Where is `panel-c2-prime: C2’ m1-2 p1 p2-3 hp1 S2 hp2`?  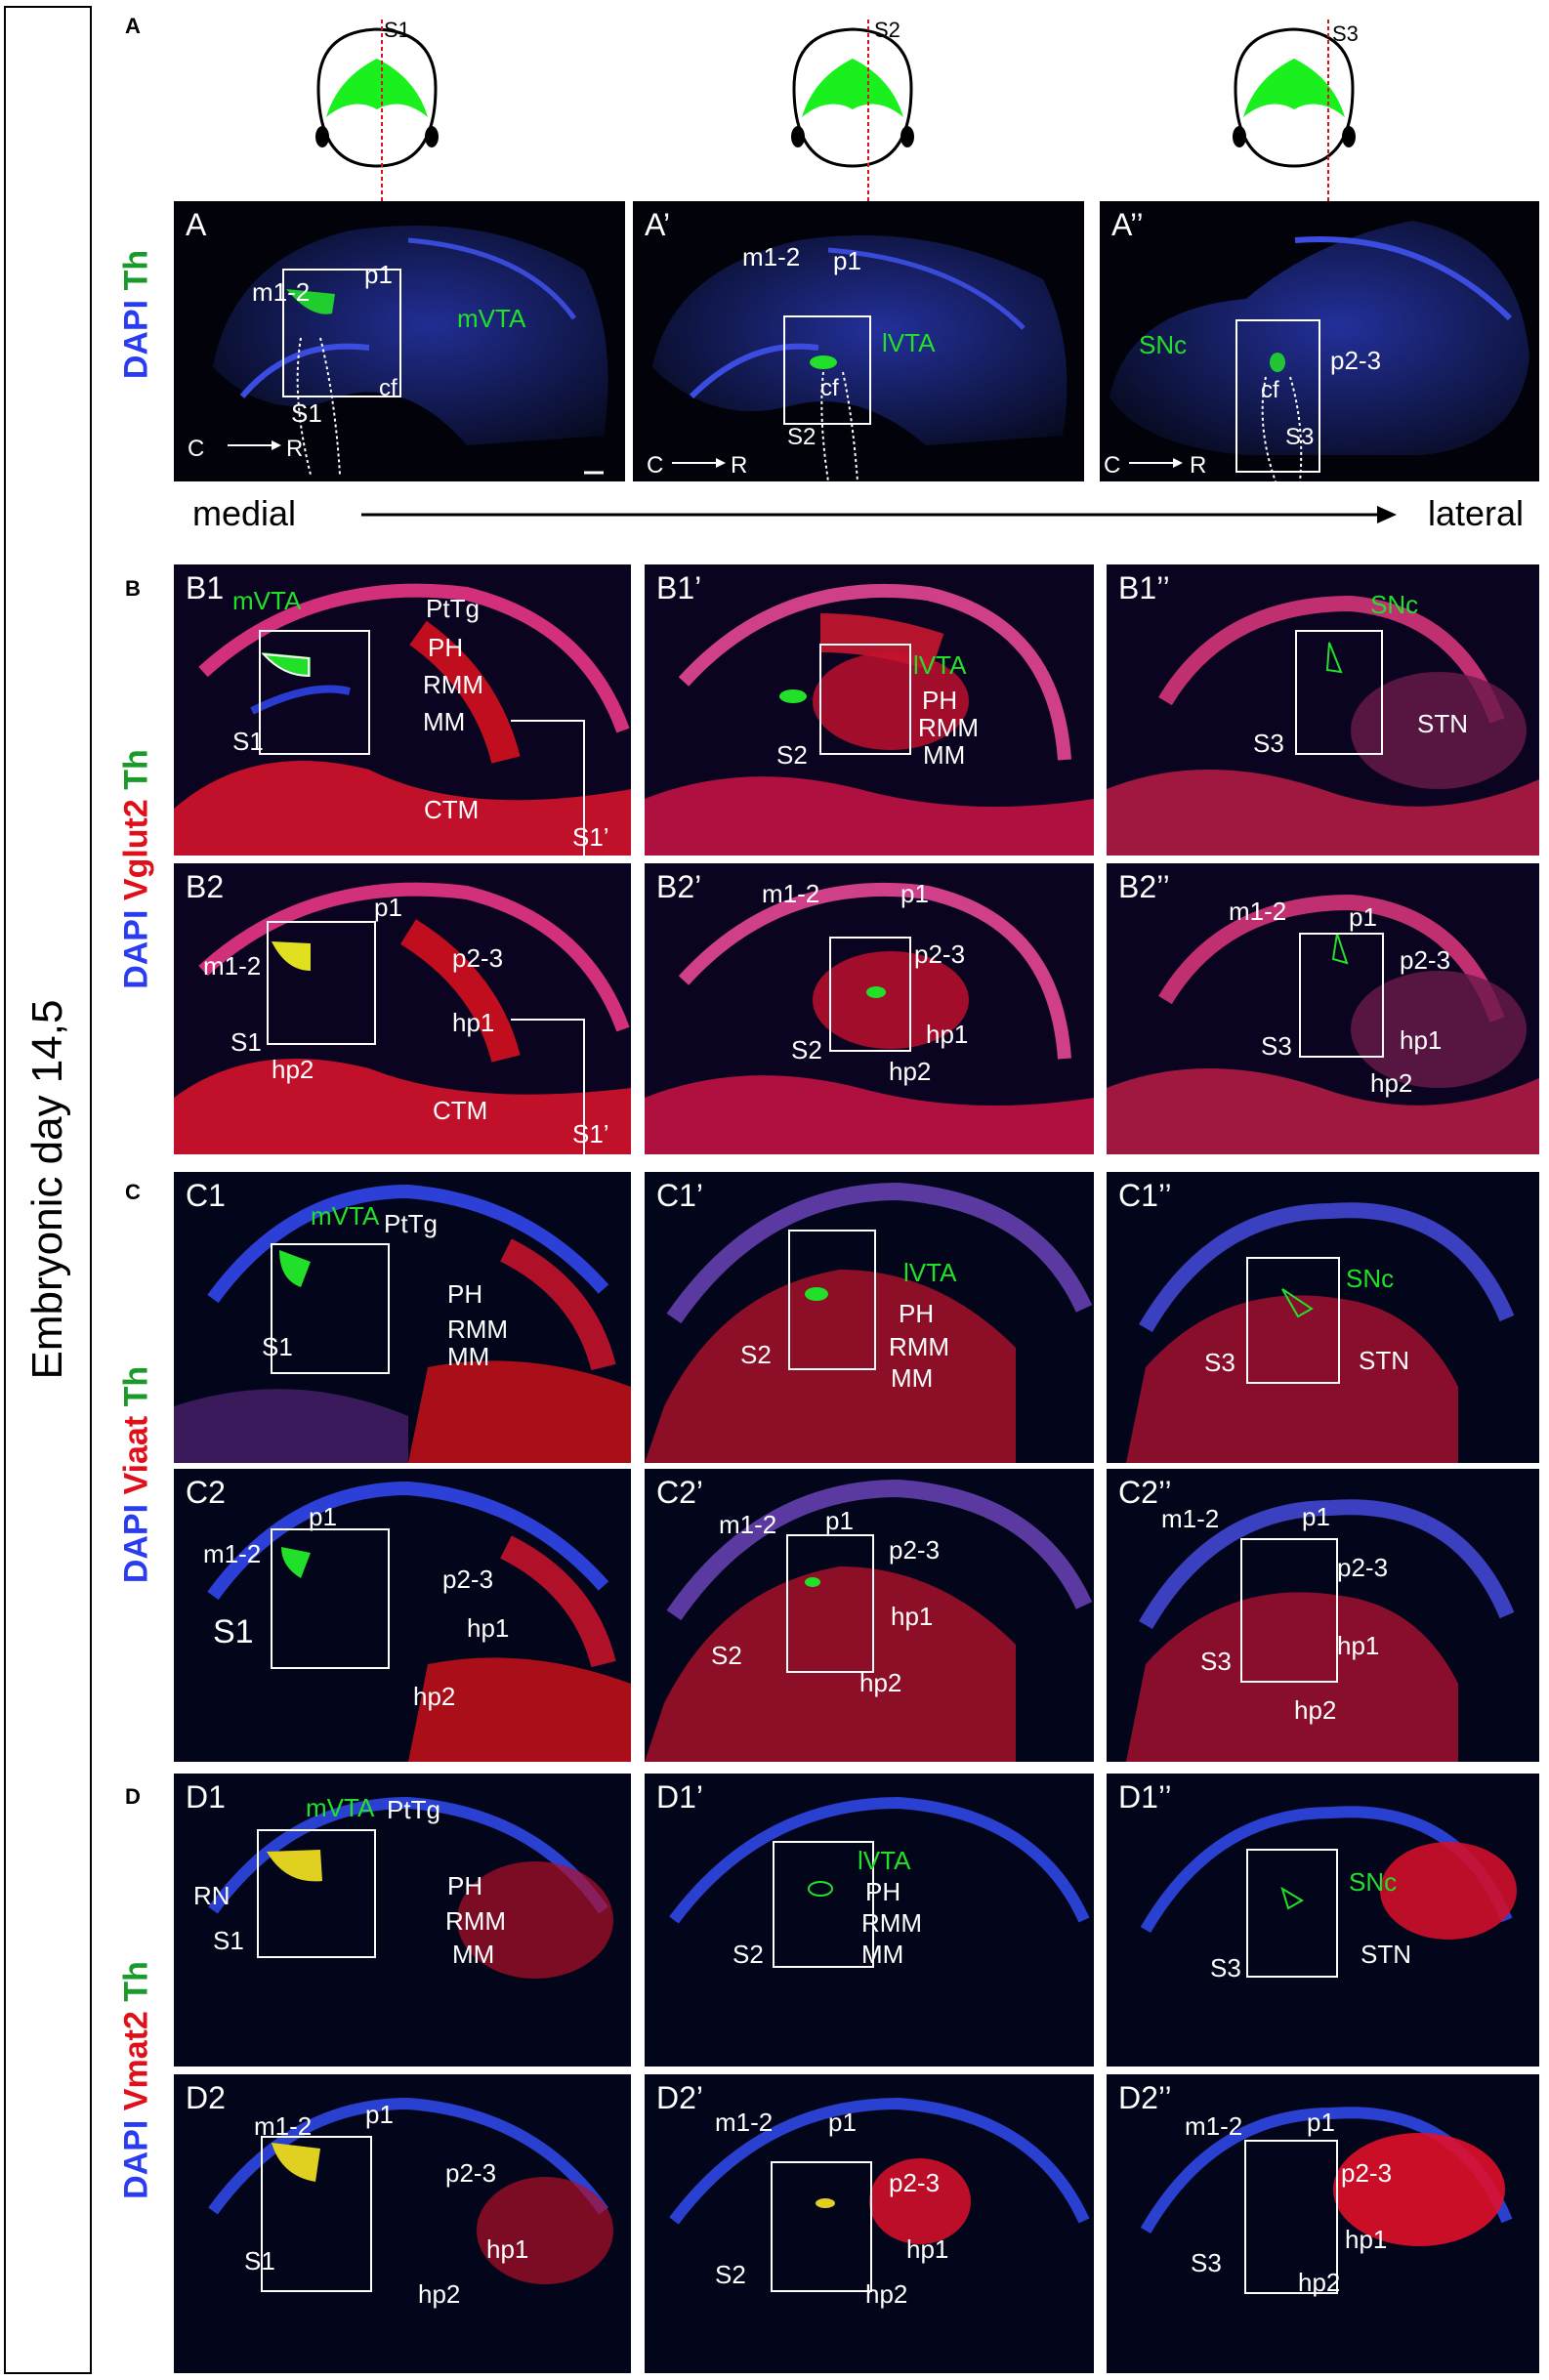 panel-c2-prime: C2’ m1-2 p1 p2-3 hp1 S2 hp2 is located at coordinates (869, 1615).